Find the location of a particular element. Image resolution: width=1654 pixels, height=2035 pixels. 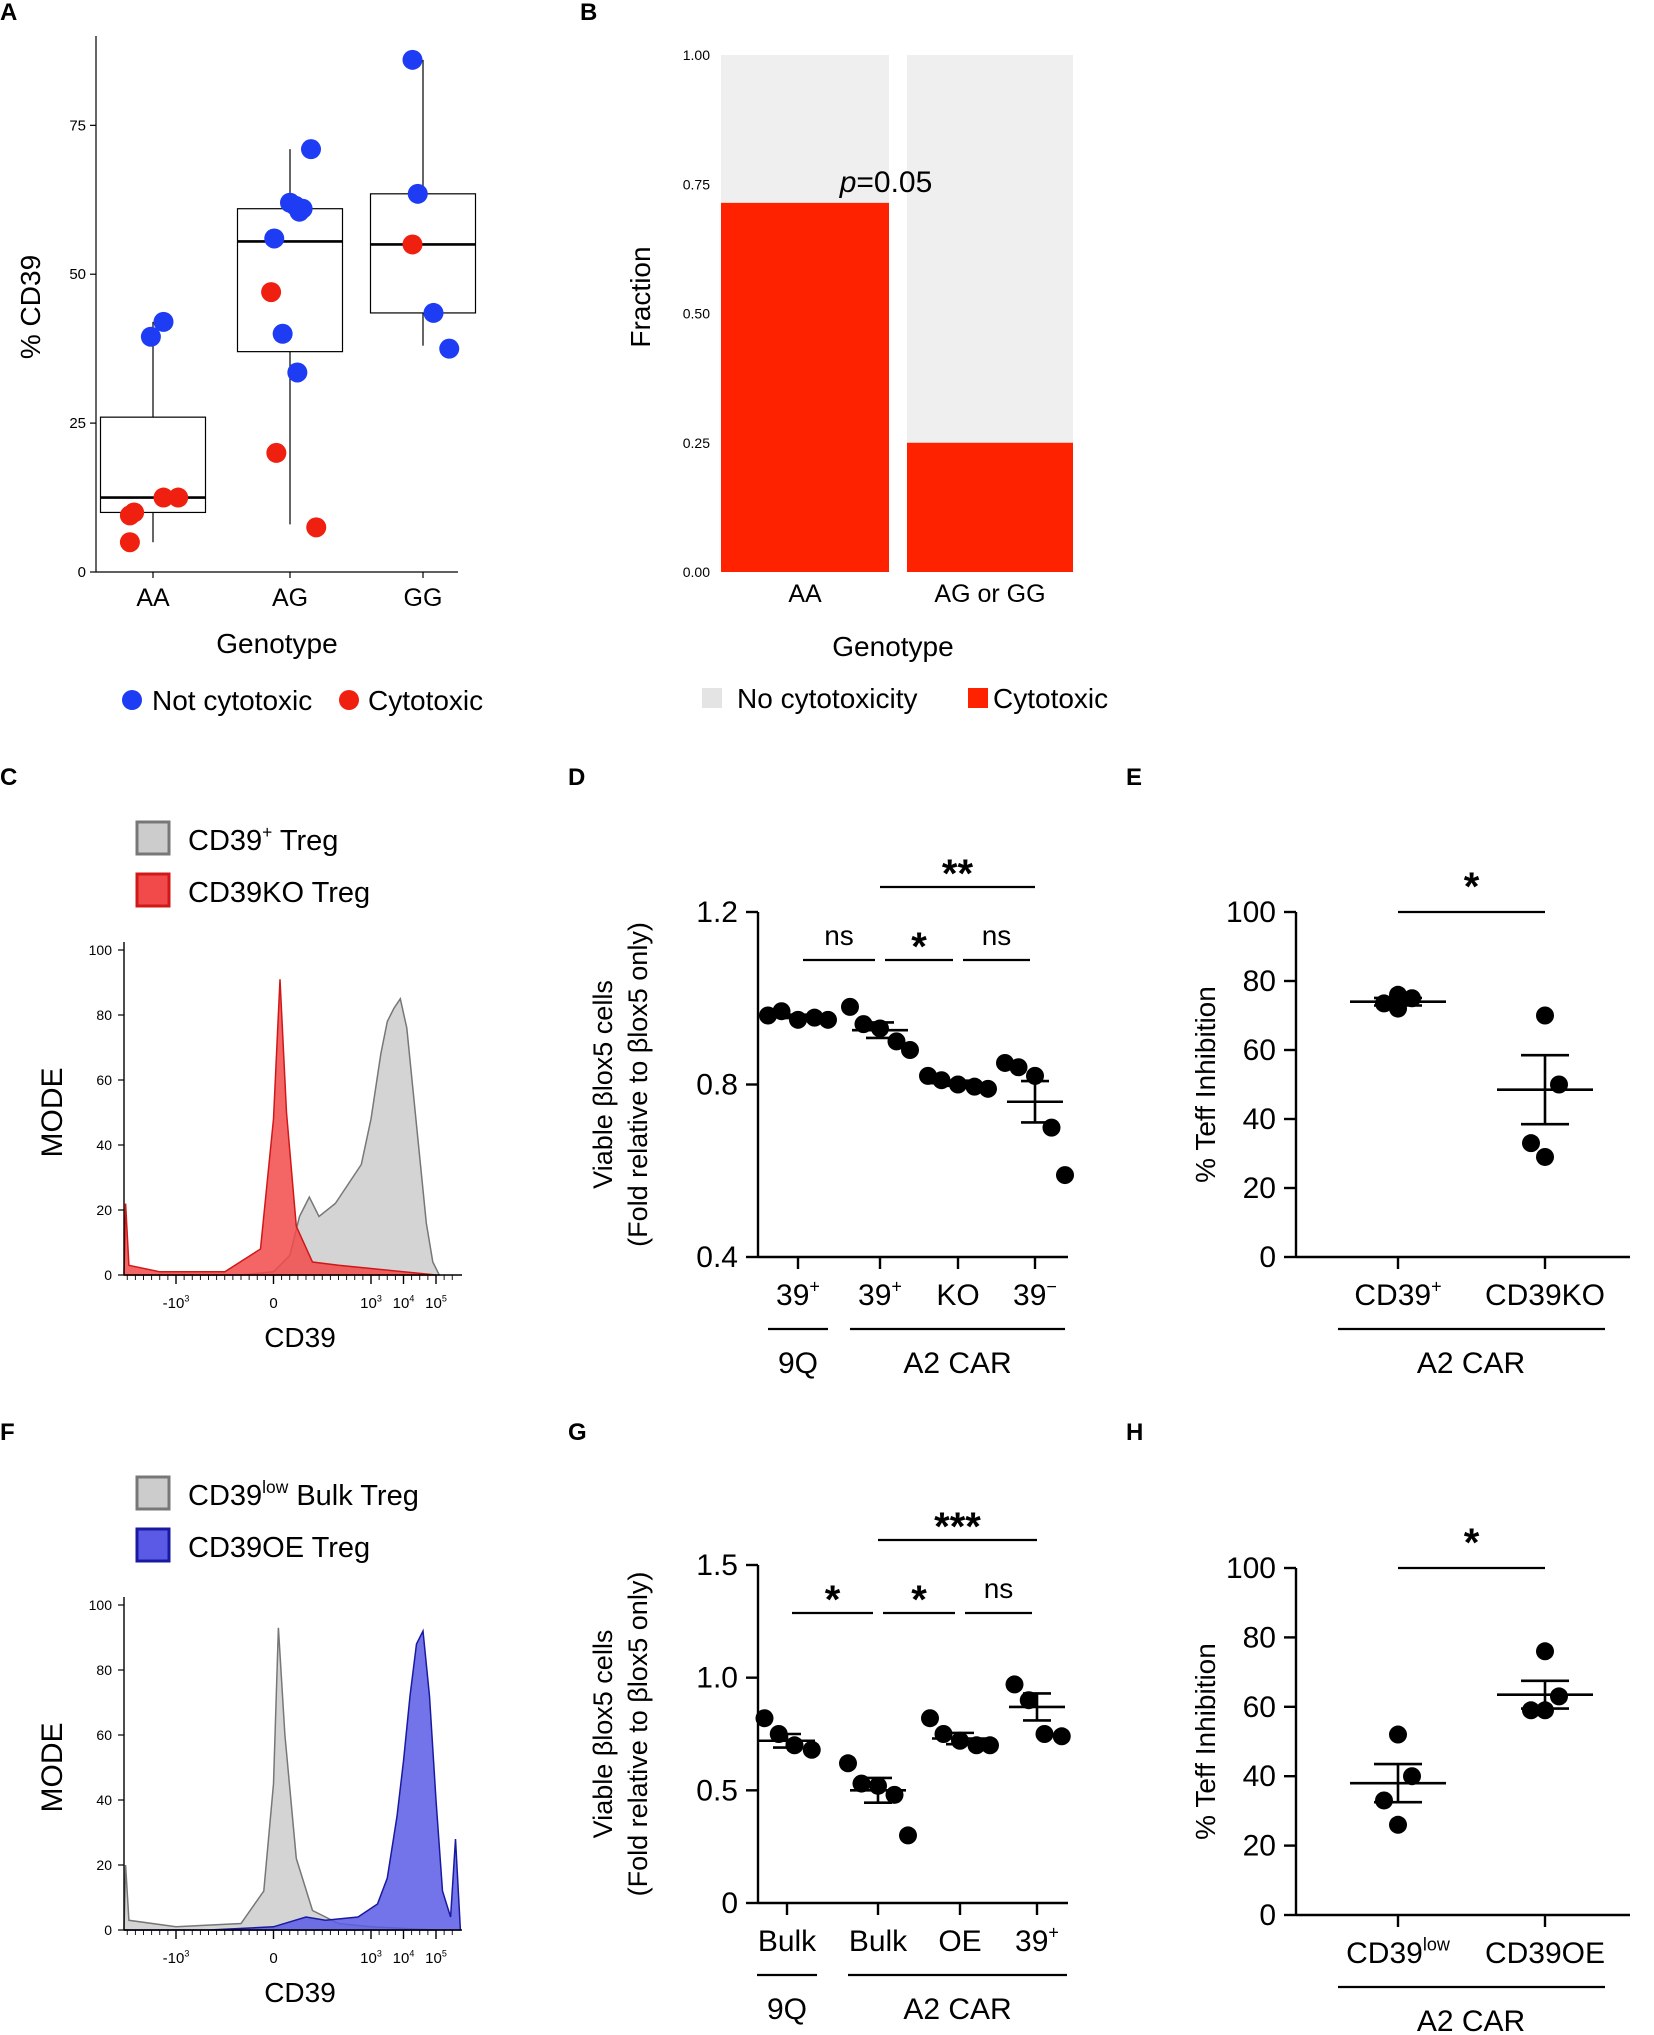

x-tick-label: 39+ is located at coordinates (798, 1294).